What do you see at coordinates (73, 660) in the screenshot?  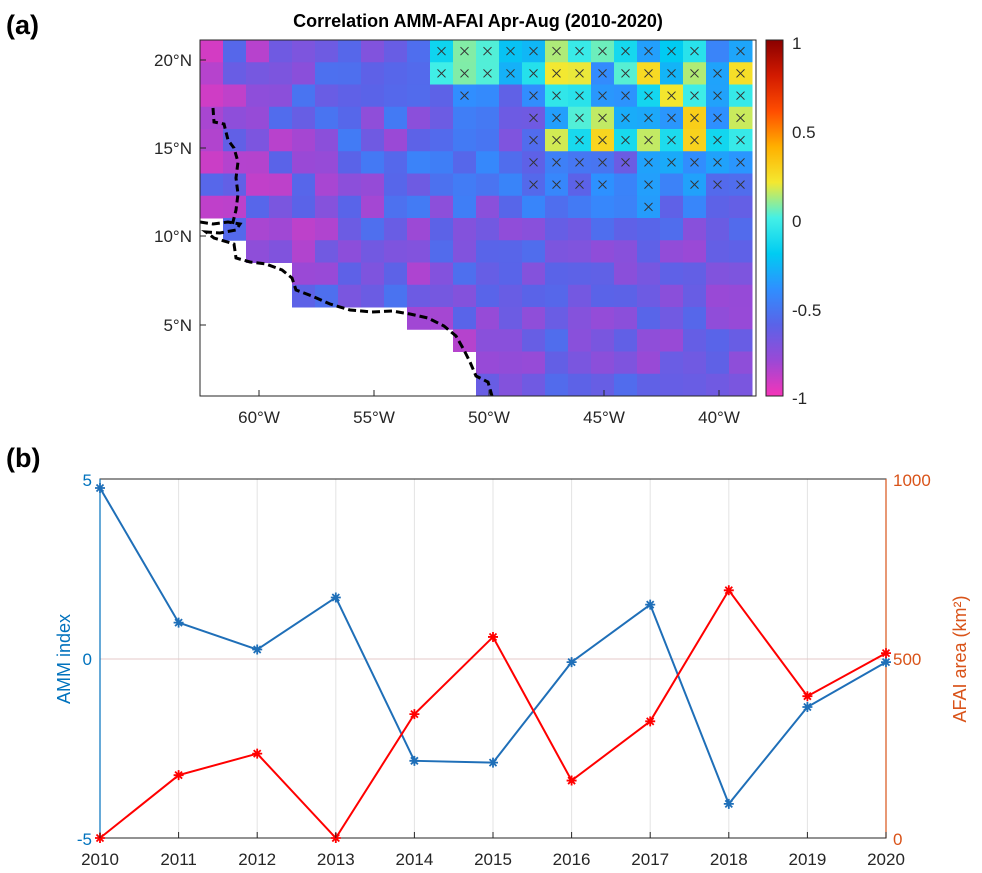 I see `left-y-axis: 5 0 -5 AMM index` at bounding box center [73, 660].